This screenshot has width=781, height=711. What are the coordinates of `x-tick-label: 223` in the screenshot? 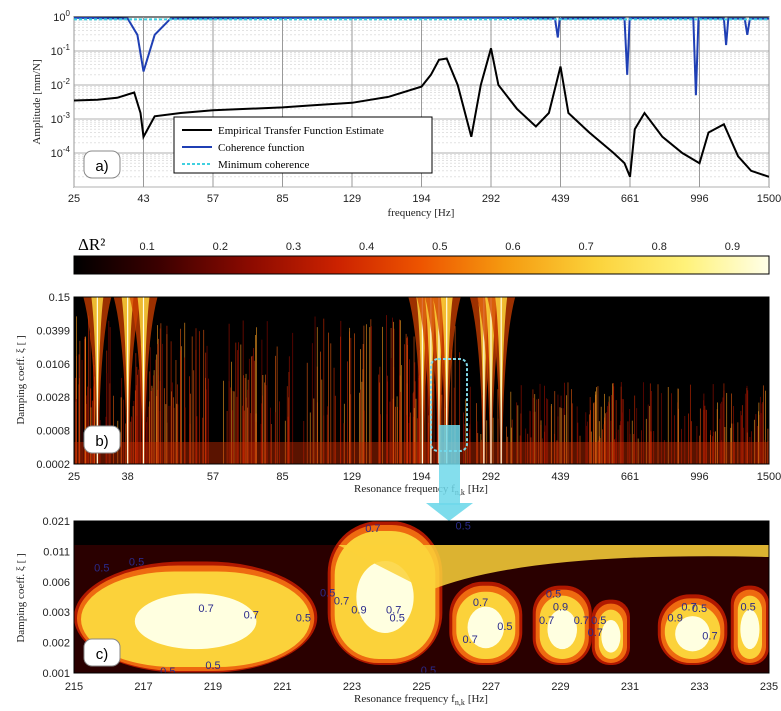 It's located at (352, 687).